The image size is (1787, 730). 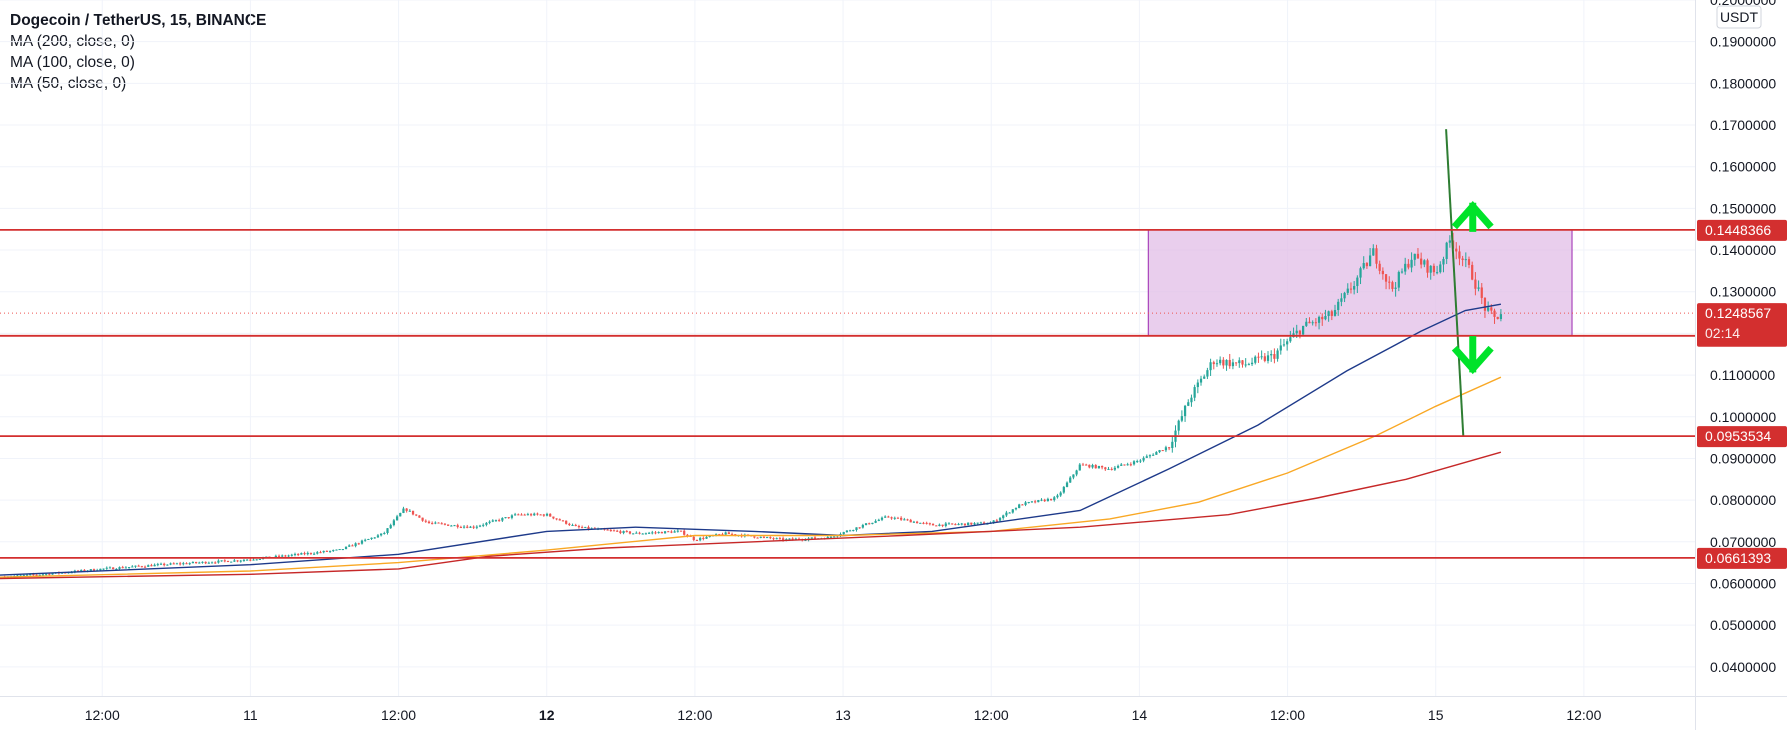 I want to click on price-tag: 0.0661393, so click(x=1742, y=558).